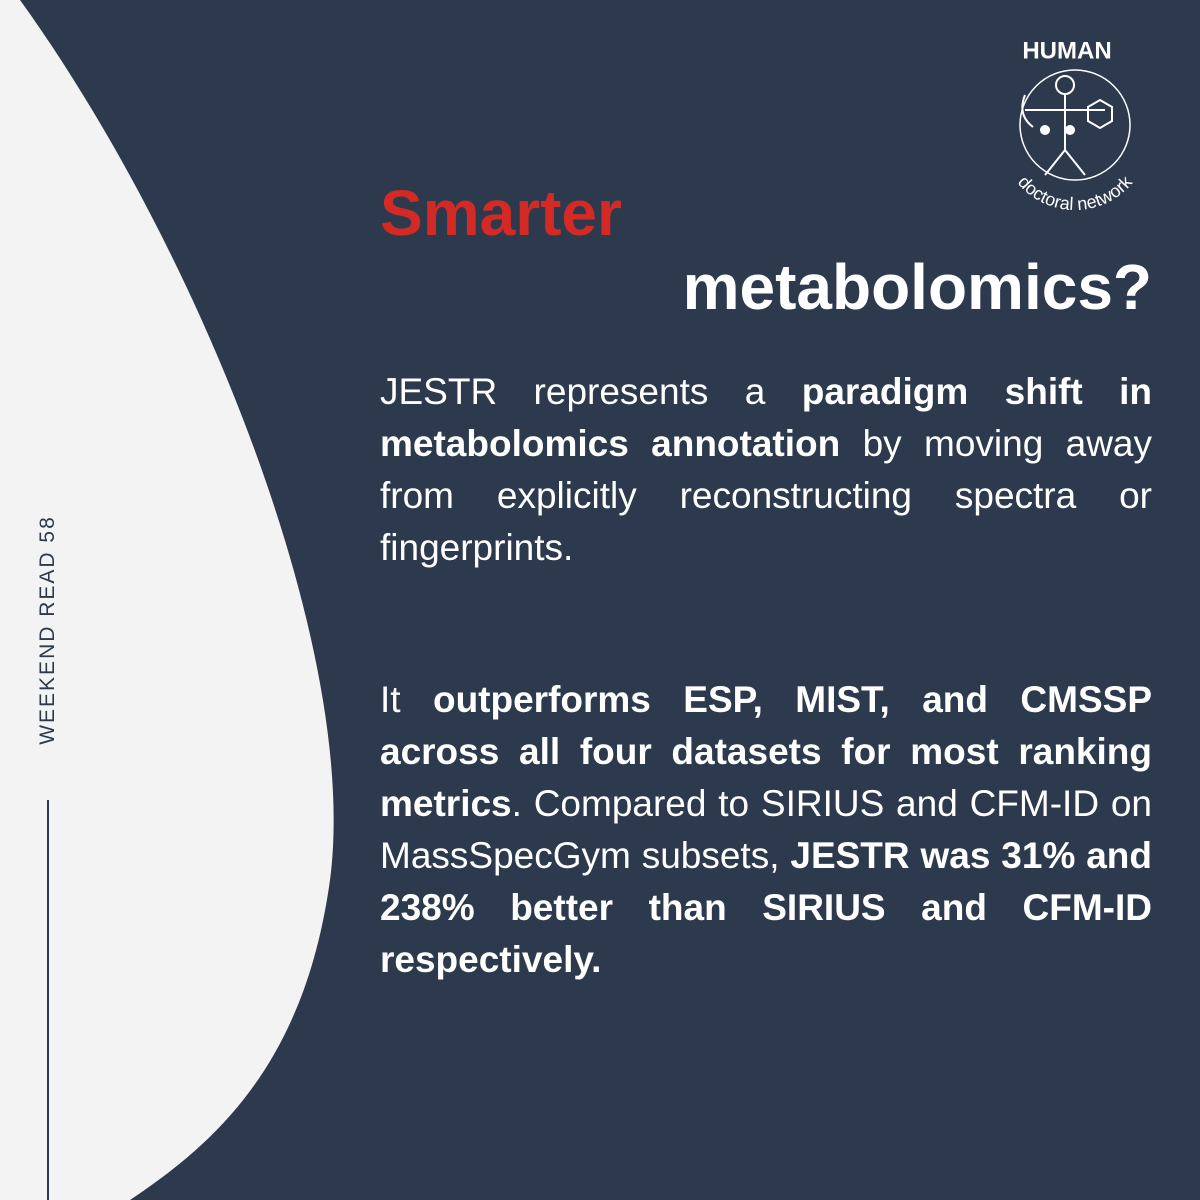  What do you see at coordinates (47, 630) in the screenshot?
I see `side-label: WEEKEND READ 58` at bounding box center [47, 630].